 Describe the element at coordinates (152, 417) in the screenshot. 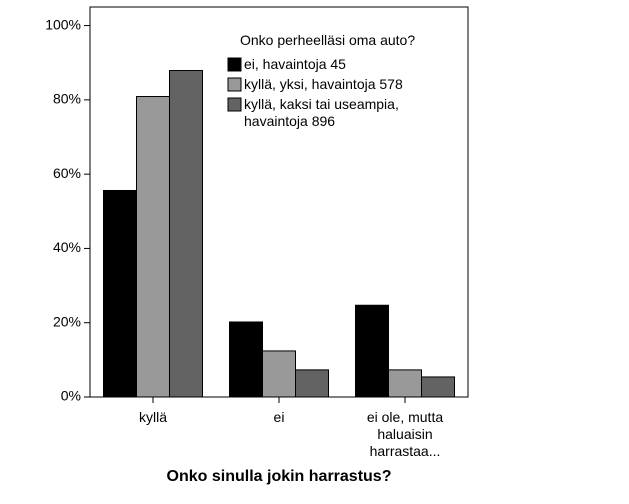

I see `x-tick-label: kyllä` at that location.